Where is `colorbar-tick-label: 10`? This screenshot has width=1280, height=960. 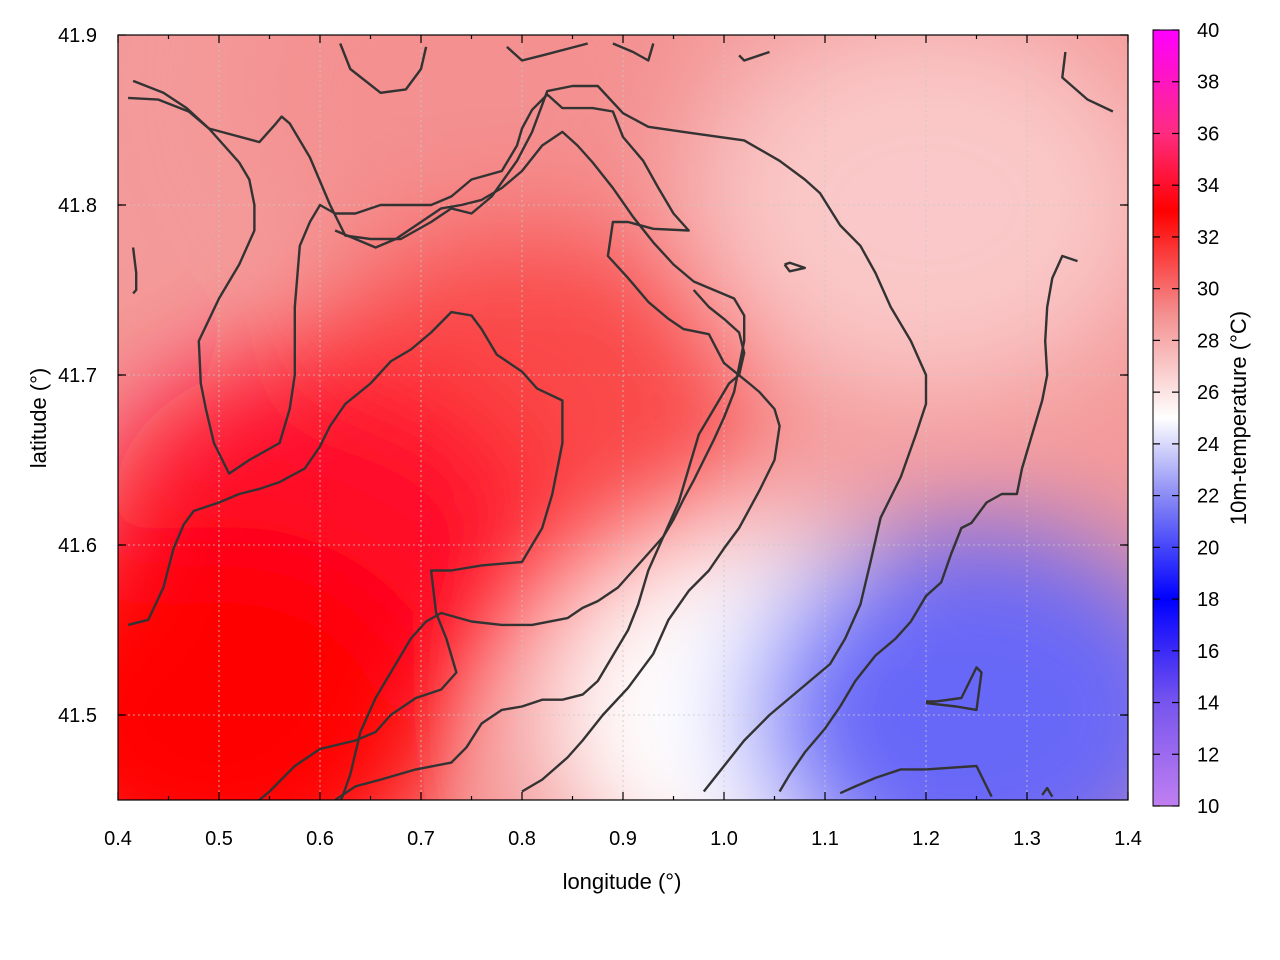 colorbar-tick-label: 10 is located at coordinates (1208, 807).